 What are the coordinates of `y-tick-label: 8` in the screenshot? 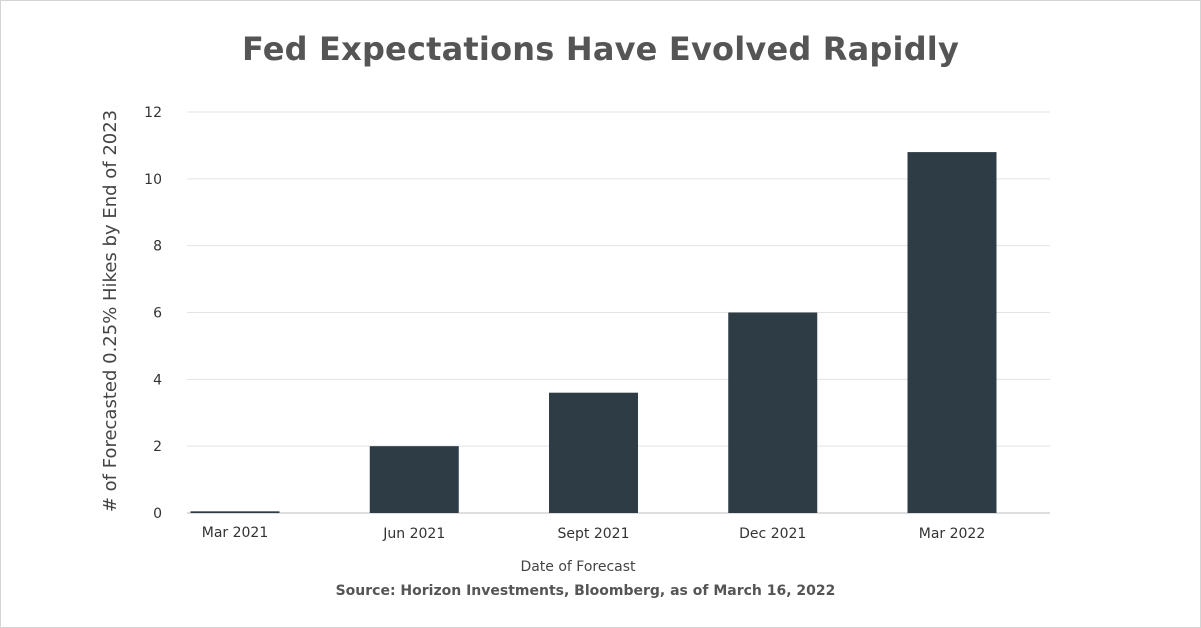 It's located at (157, 247).